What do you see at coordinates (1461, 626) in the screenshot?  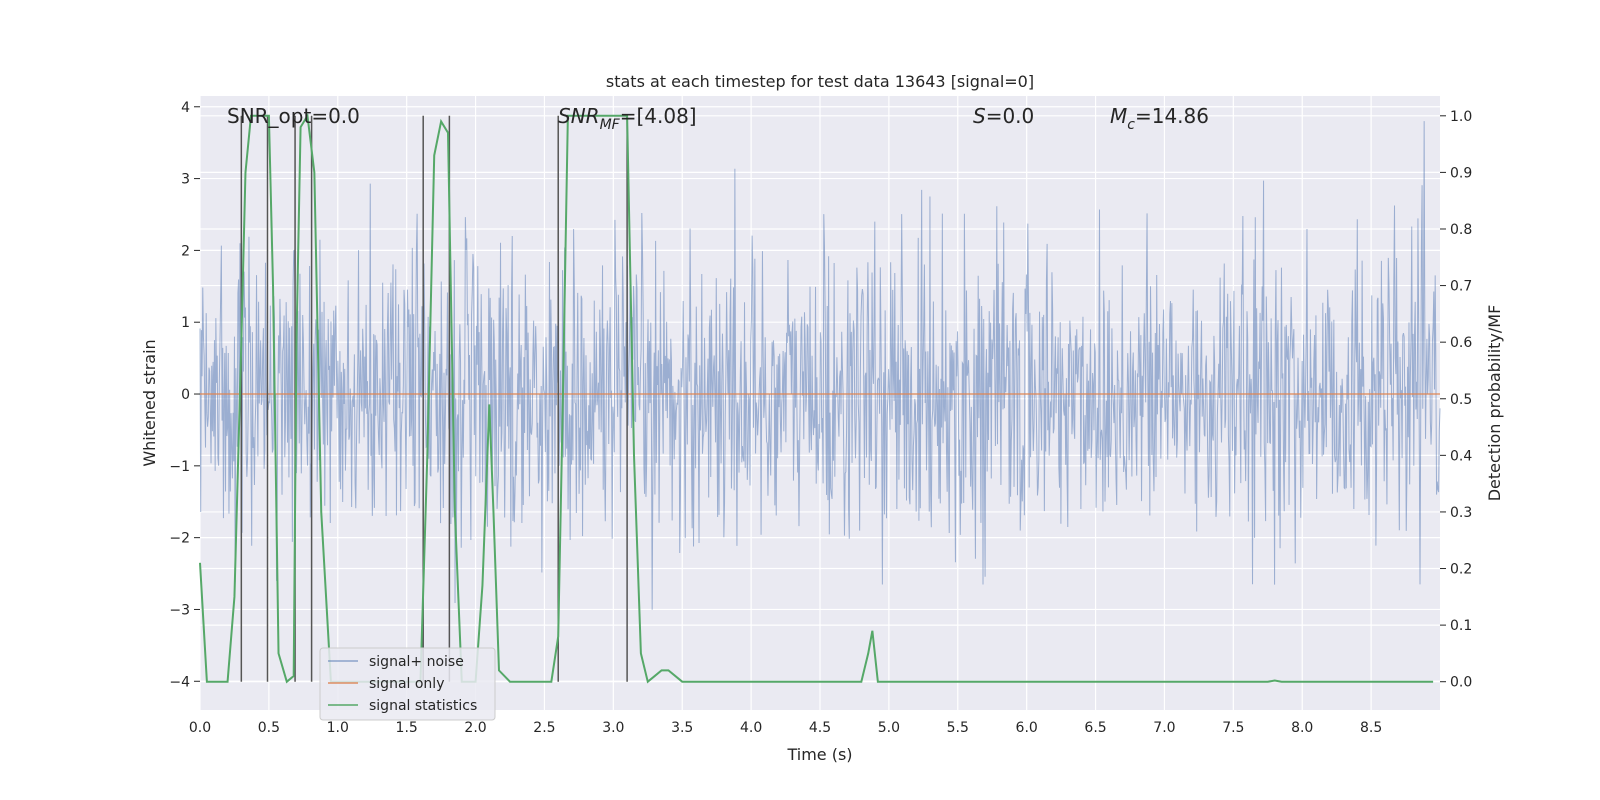 I see `y2-tick-label: 0.1` at bounding box center [1461, 626].